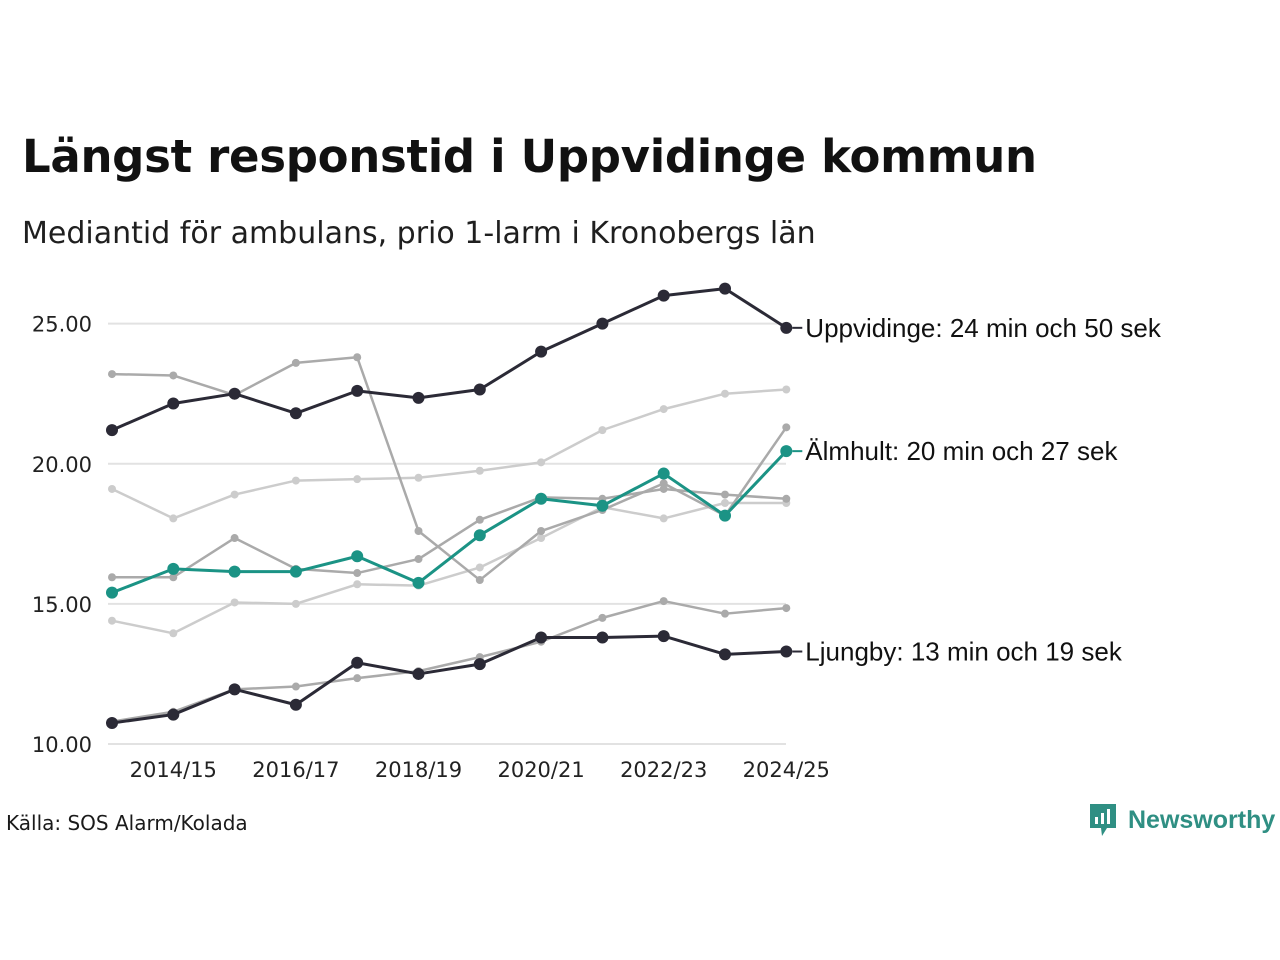 The image size is (1280, 960). Describe the element at coordinates (62, 605) in the screenshot. I see `y-tick-label: 15.00` at that location.